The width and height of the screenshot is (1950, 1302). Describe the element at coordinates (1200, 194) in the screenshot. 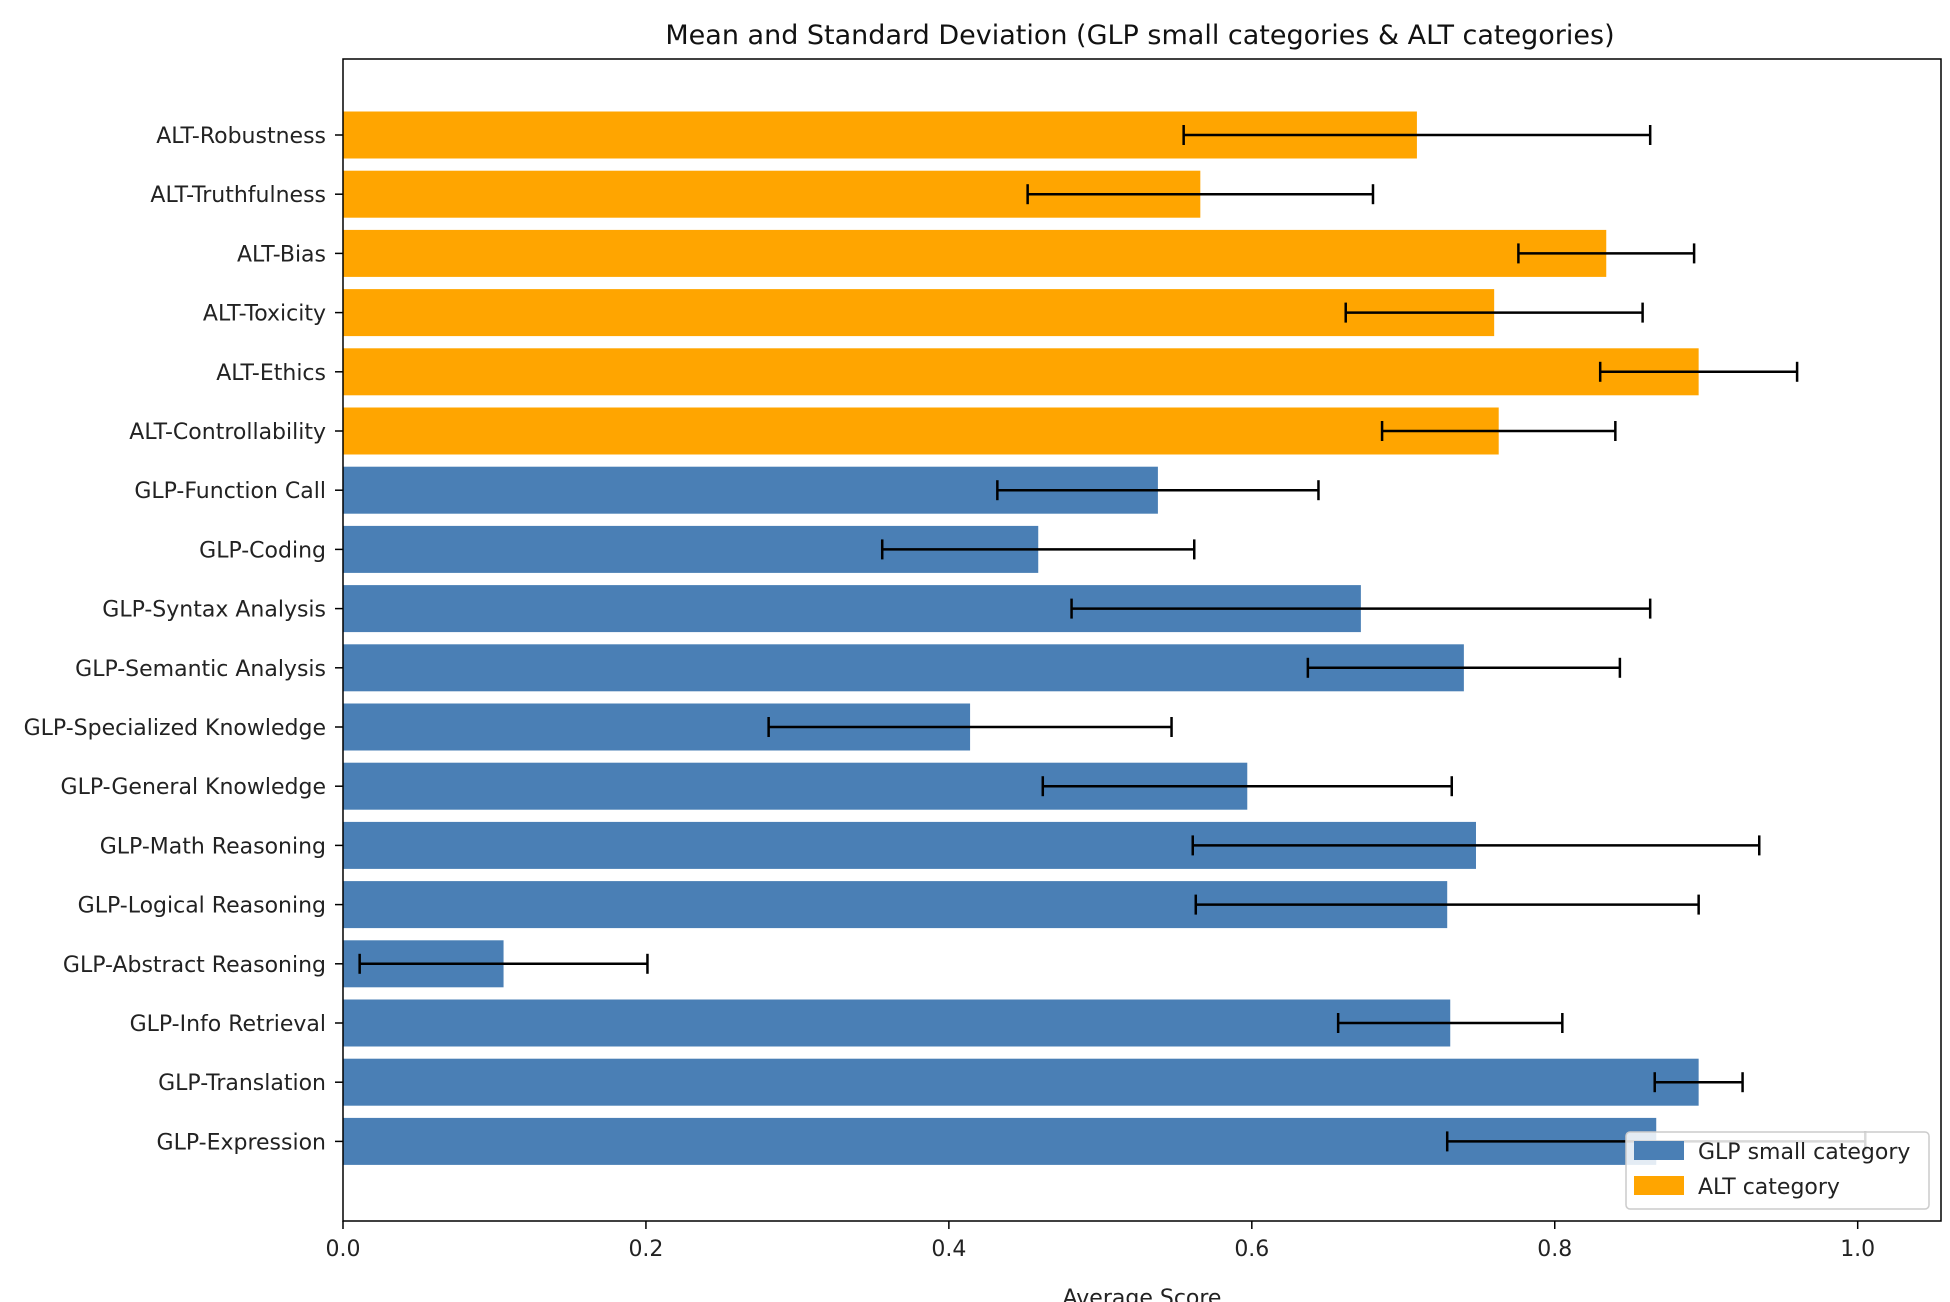

I see `errorbar-alt-truthfulness` at that location.